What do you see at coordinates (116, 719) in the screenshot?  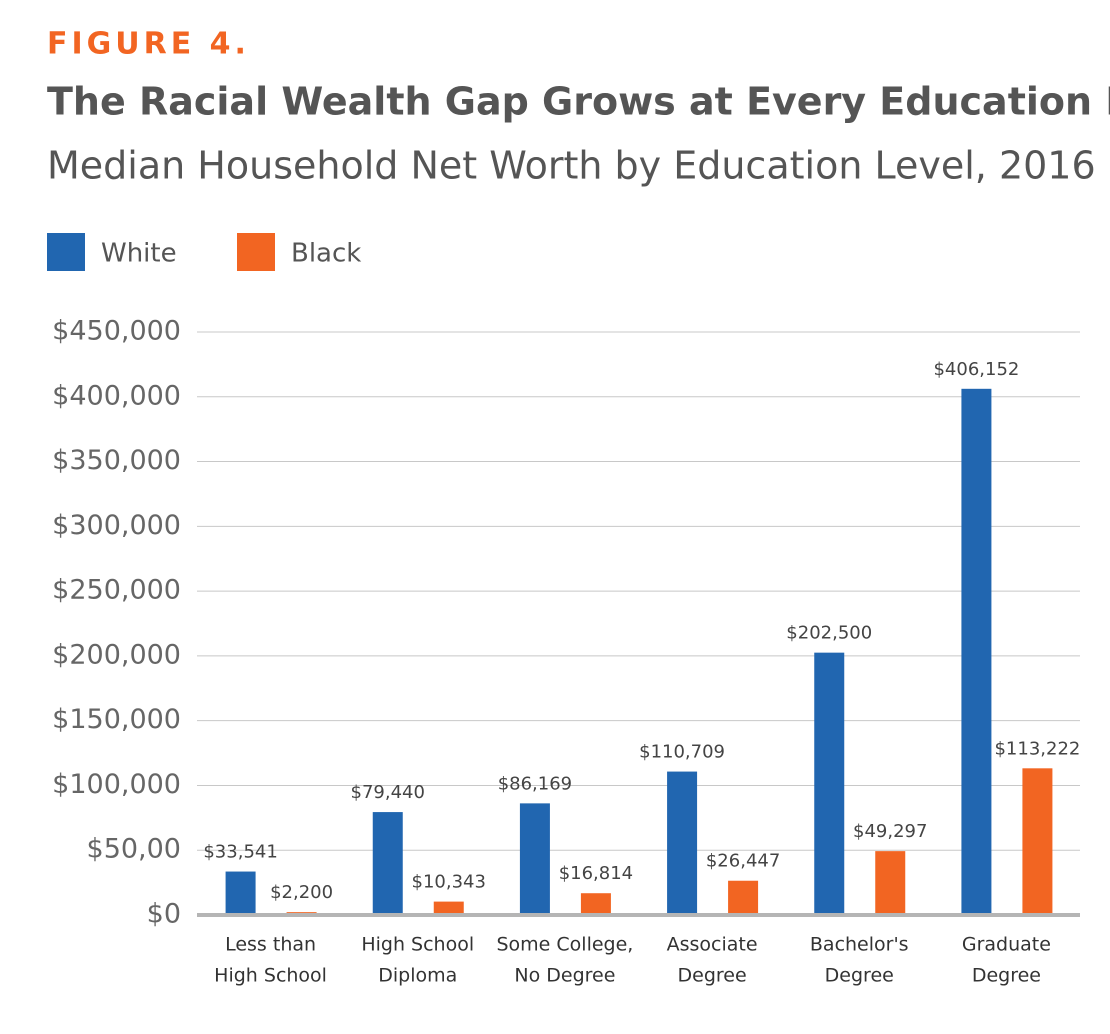 I see `y-tick-label: $150,000` at bounding box center [116, 719].